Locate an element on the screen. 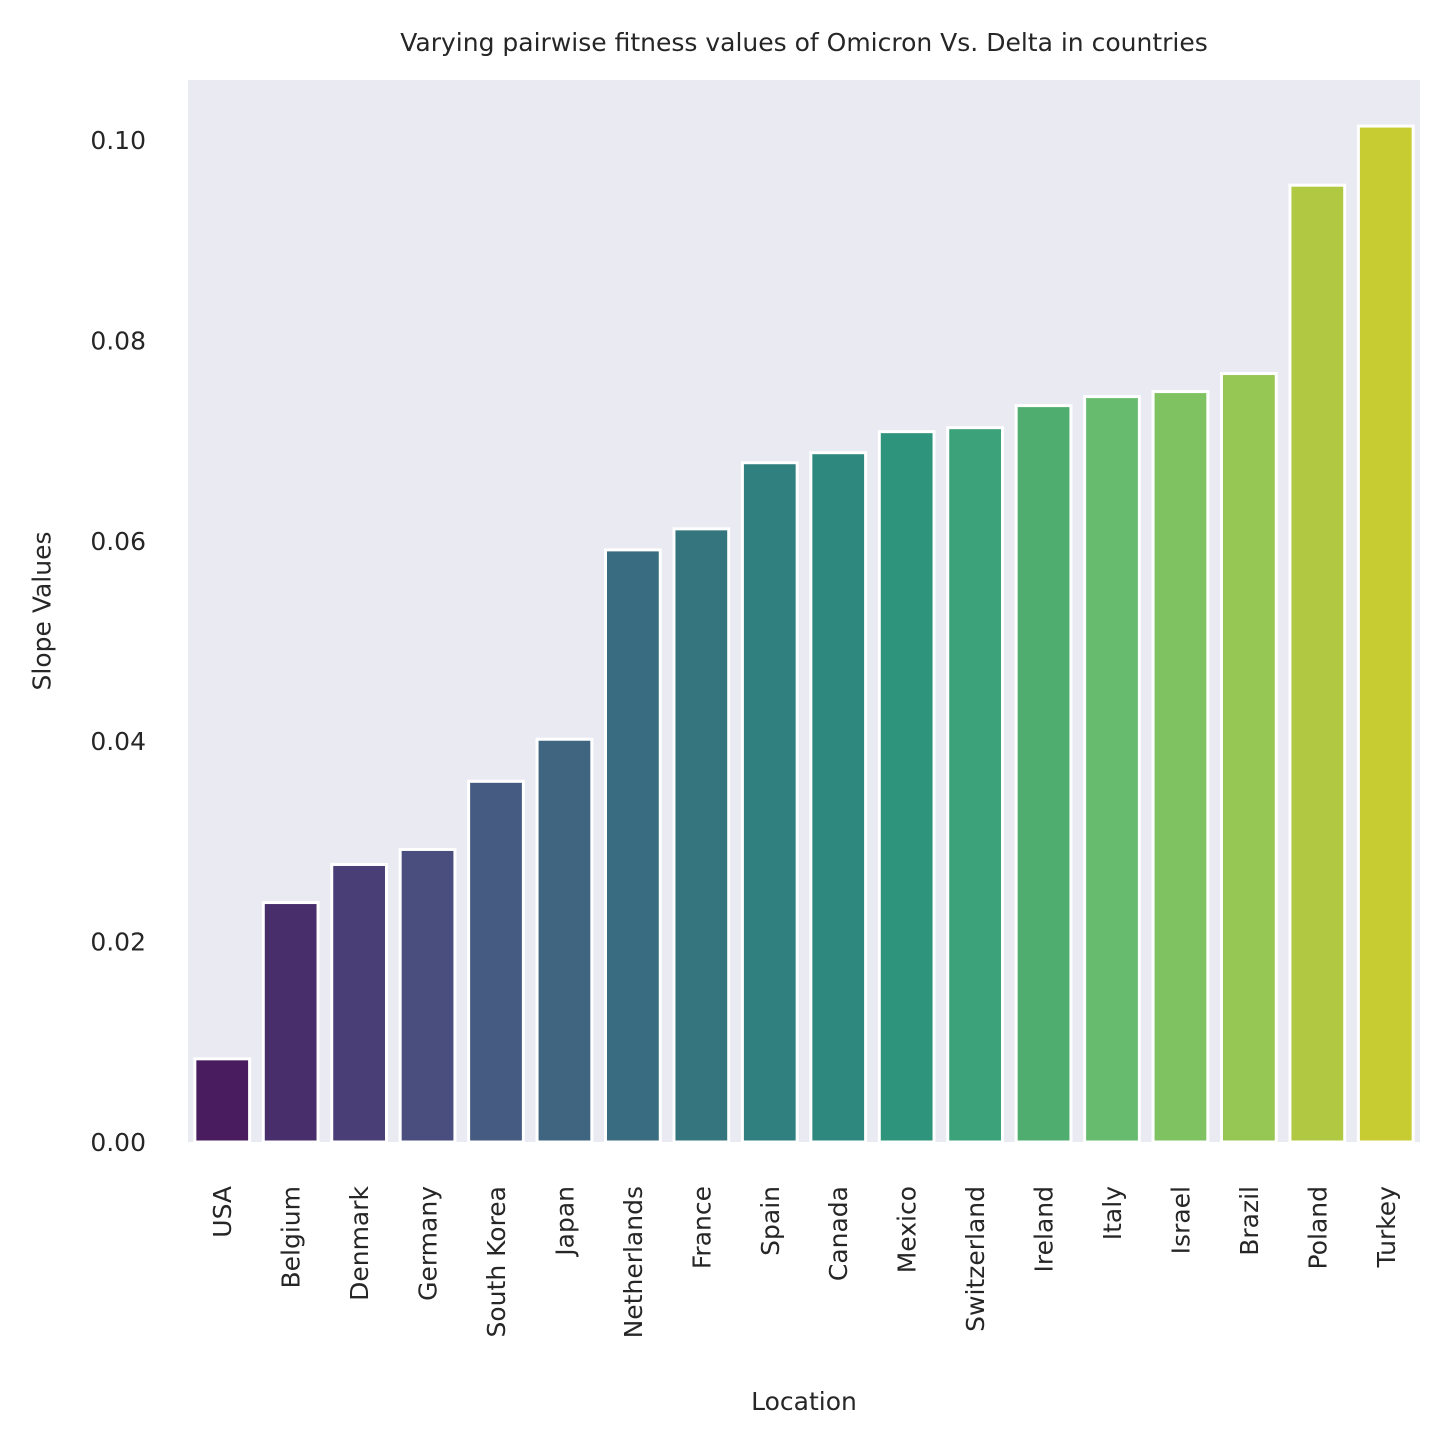 The width and height of the screenshot is (1451, 1449). x-axis-label: Location is located at coordinates (804, 1401).